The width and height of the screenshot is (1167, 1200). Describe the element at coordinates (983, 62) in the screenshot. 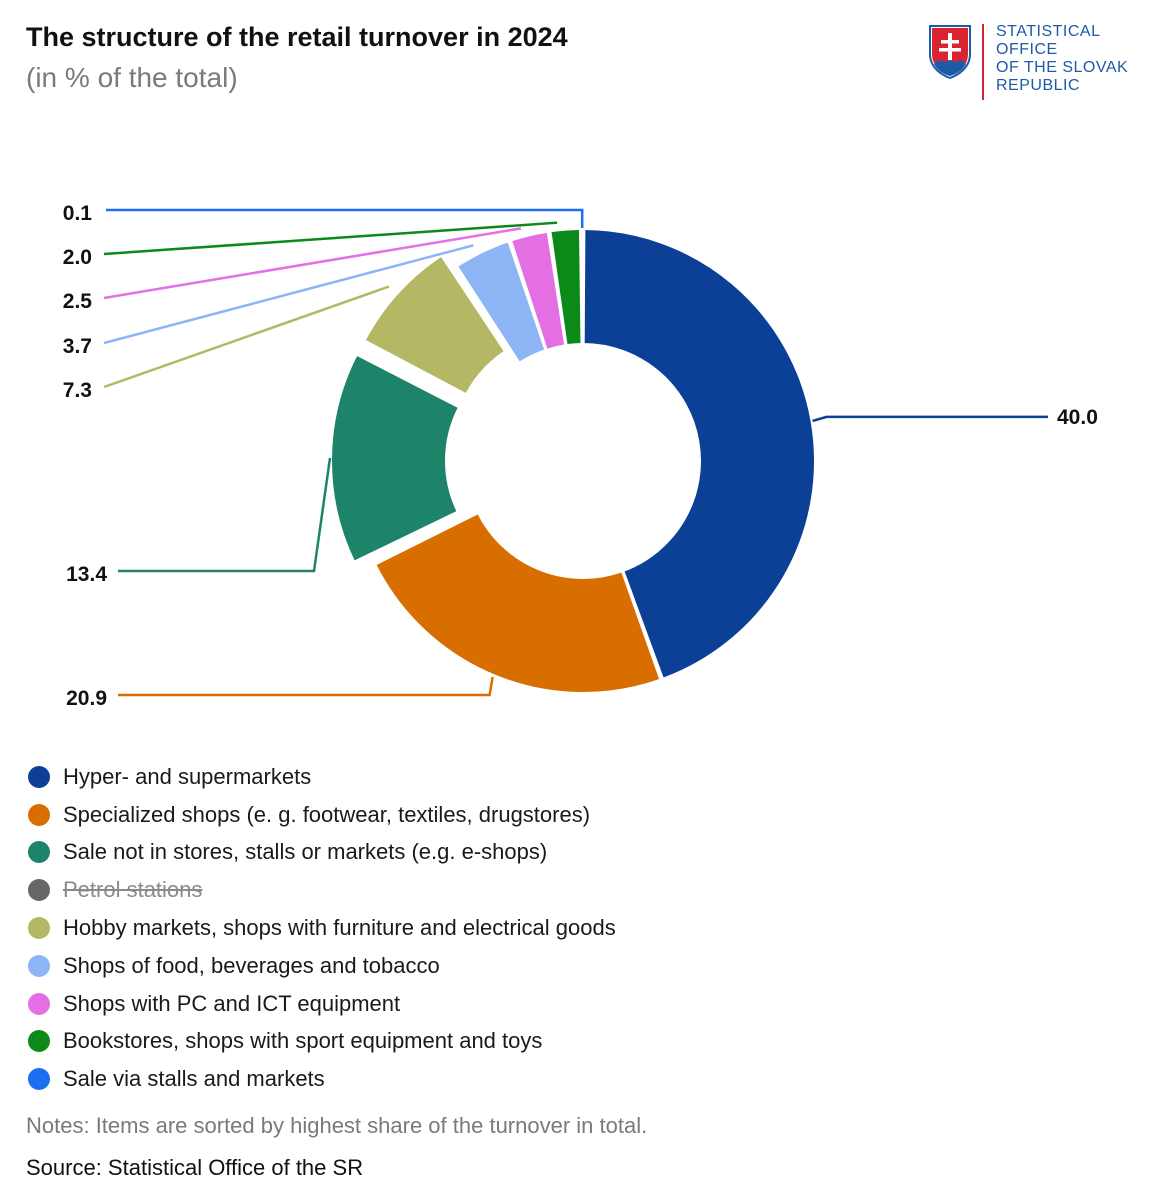

I see `logo-divider` at that location.